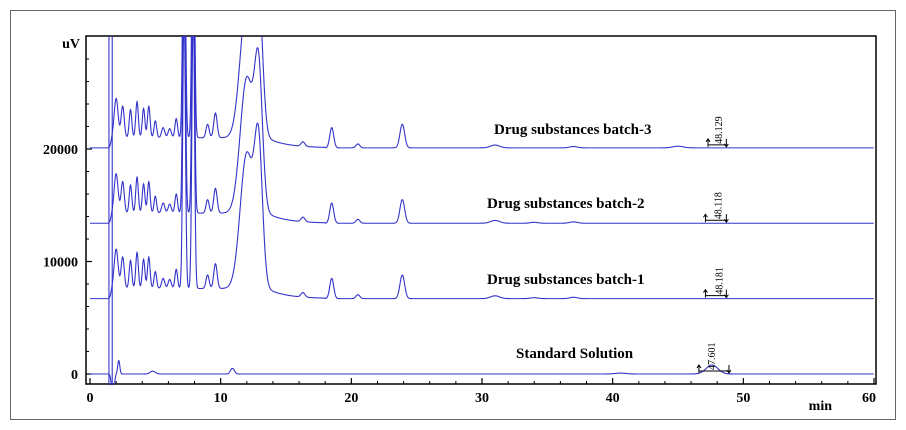  What do you see at coordinates (482, 398) in the screenshot?
I see `x-tick-label: 30` at bounding box center [482, 398].